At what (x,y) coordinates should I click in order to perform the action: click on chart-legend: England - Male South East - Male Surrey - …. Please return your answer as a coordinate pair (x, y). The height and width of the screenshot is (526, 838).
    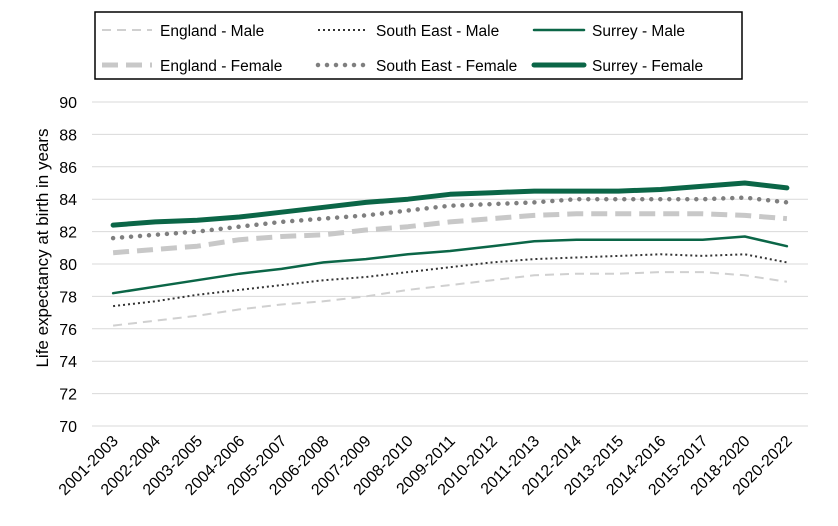
    Looking at the image, I should click on (418, 45).